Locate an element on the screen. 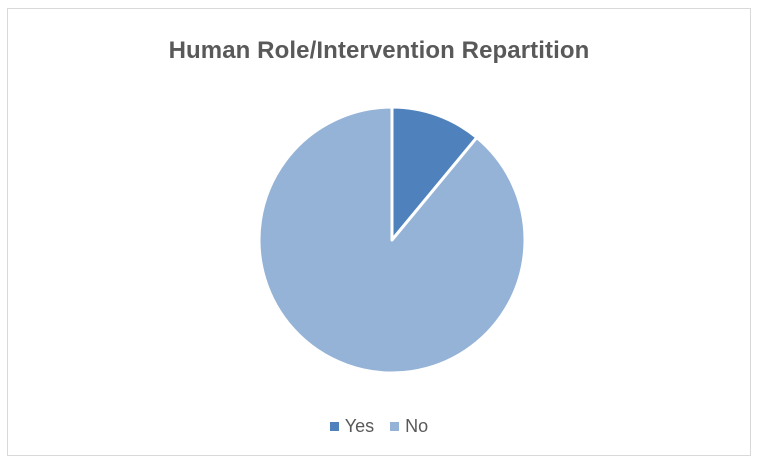  legend-swatch-yes is located at coordinates (334, 426).